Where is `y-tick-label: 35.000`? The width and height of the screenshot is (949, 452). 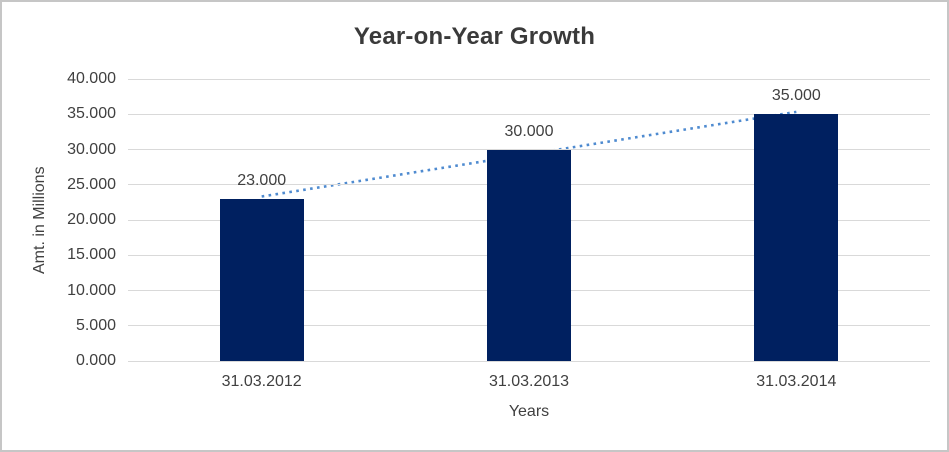 y-tick-label: 35.000 is located at coordinates (91, 114).